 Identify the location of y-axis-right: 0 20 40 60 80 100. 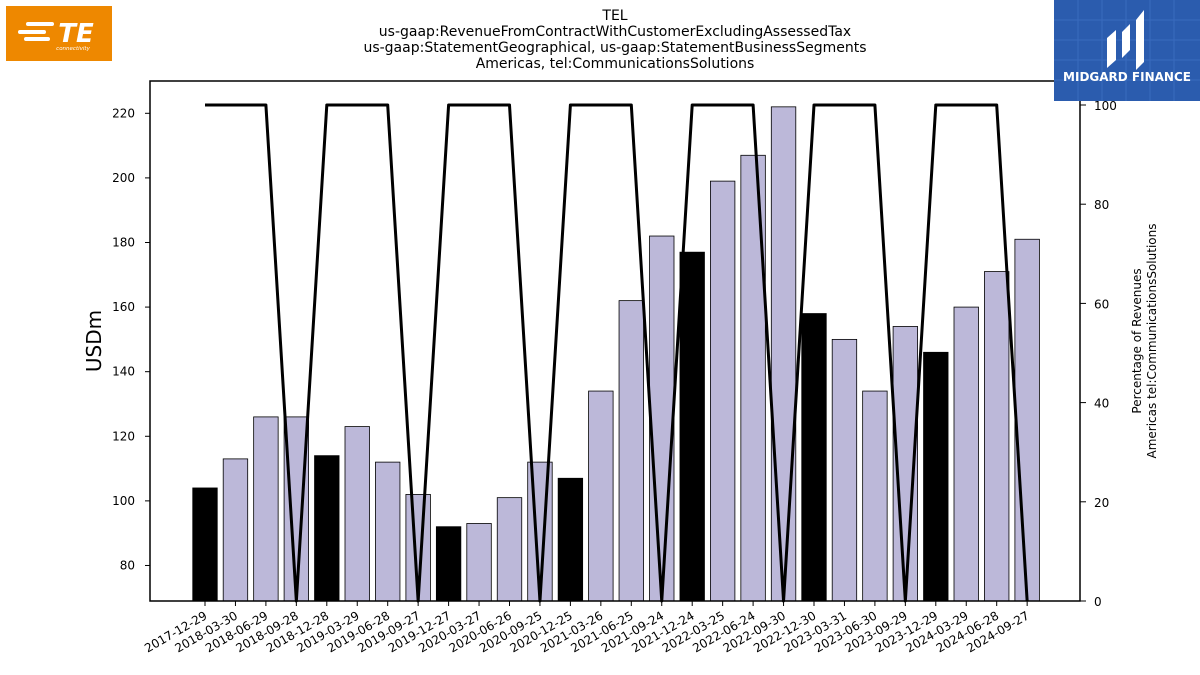
(1098, 354).